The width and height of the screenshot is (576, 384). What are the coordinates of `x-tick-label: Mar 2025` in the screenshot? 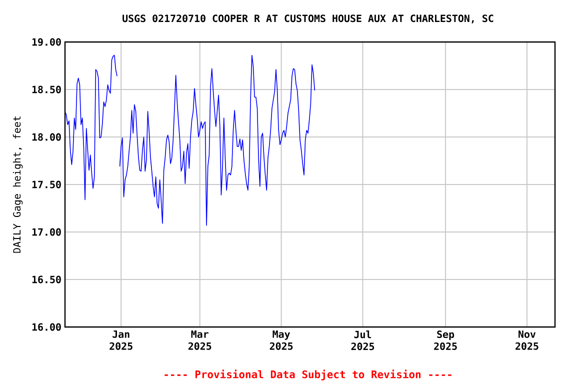 It's located at (200, 340).